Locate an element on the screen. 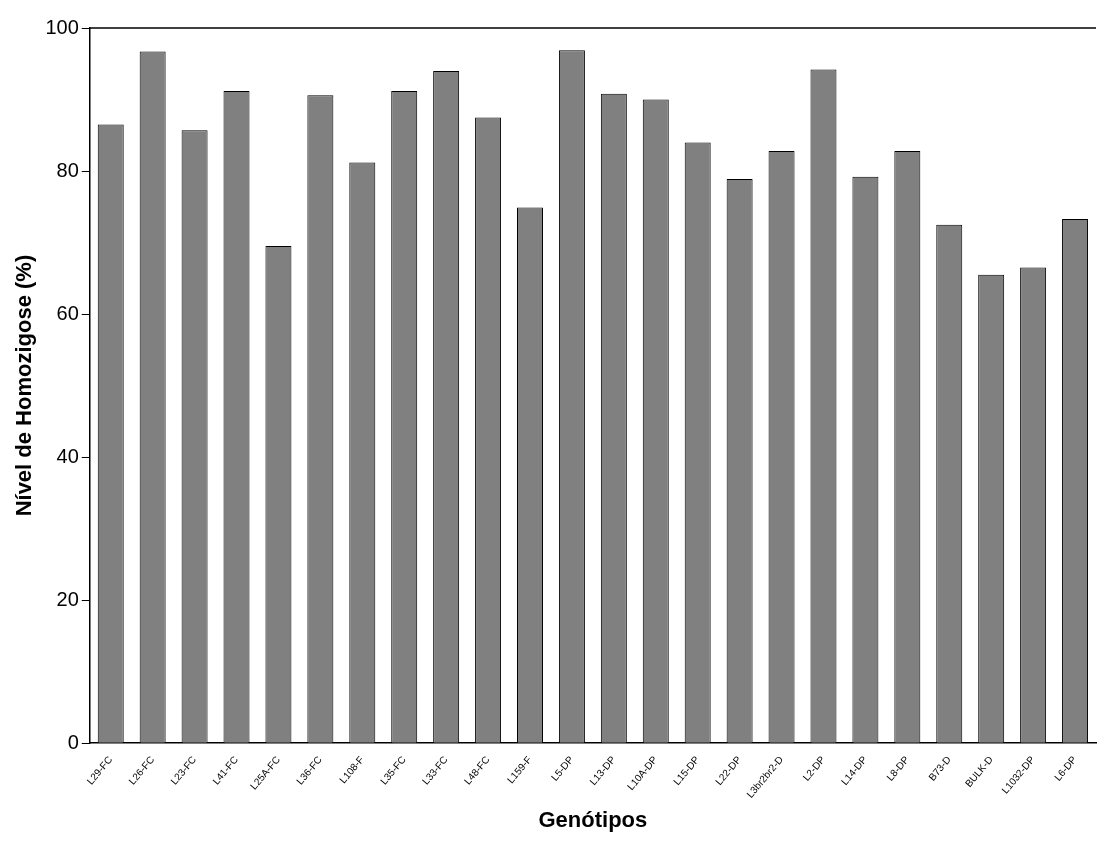 Image resolution: width=1109 pixels, height=850 pixels. y-tick-label: 0 is located at coordinates (73, 741).